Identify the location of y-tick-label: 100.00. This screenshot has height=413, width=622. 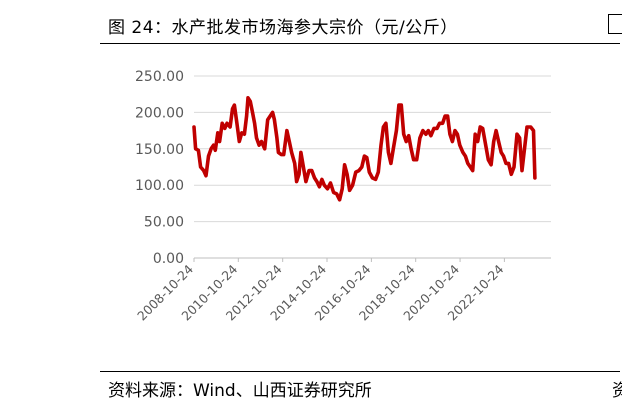
(159, 186).